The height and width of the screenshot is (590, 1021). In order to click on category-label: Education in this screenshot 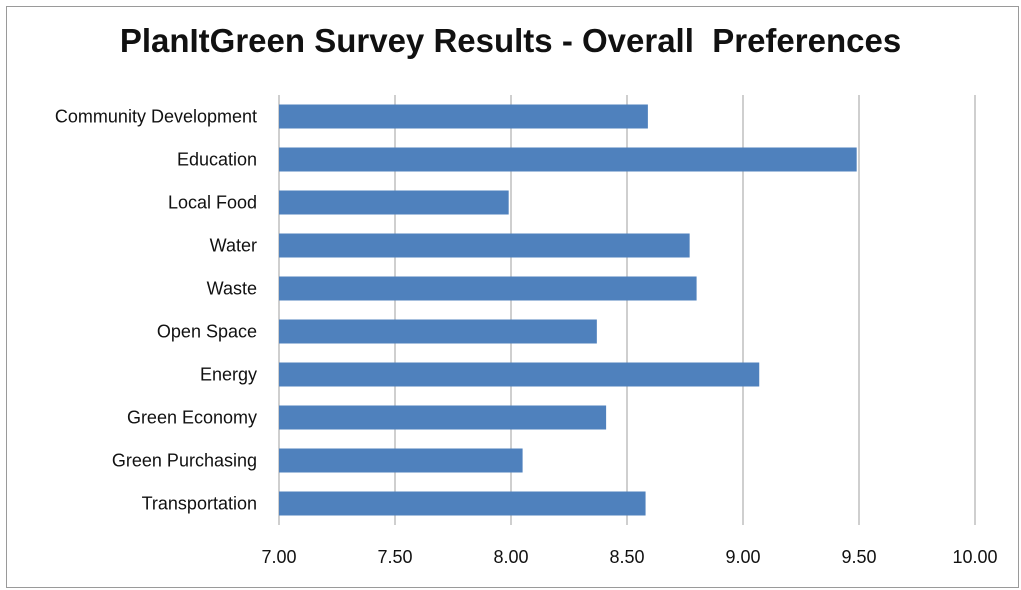, I will do `click(217, 160)`.